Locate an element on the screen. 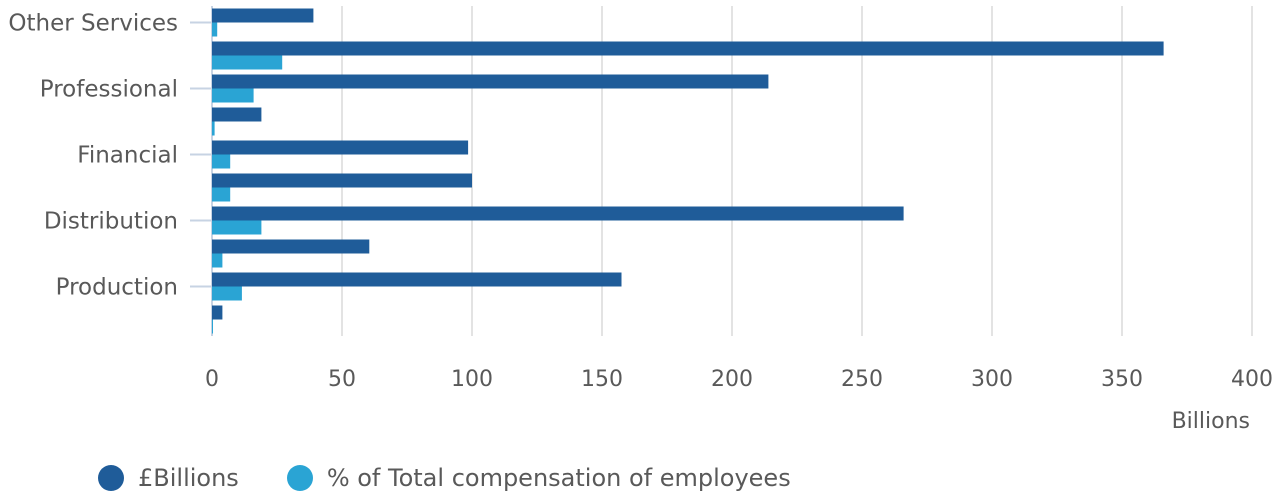 This screenshot has width=1283, height=502. legend-item-billions: £Billions is located at coordinates (168, 478).